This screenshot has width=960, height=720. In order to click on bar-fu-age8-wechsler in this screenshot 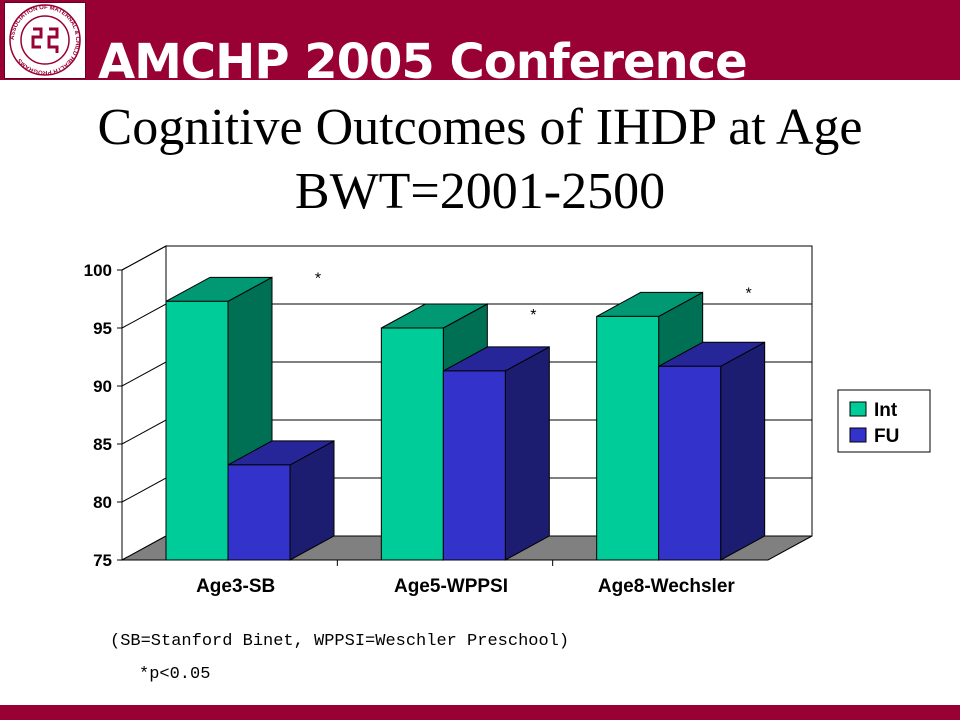, I will do `click(690, 463)`.